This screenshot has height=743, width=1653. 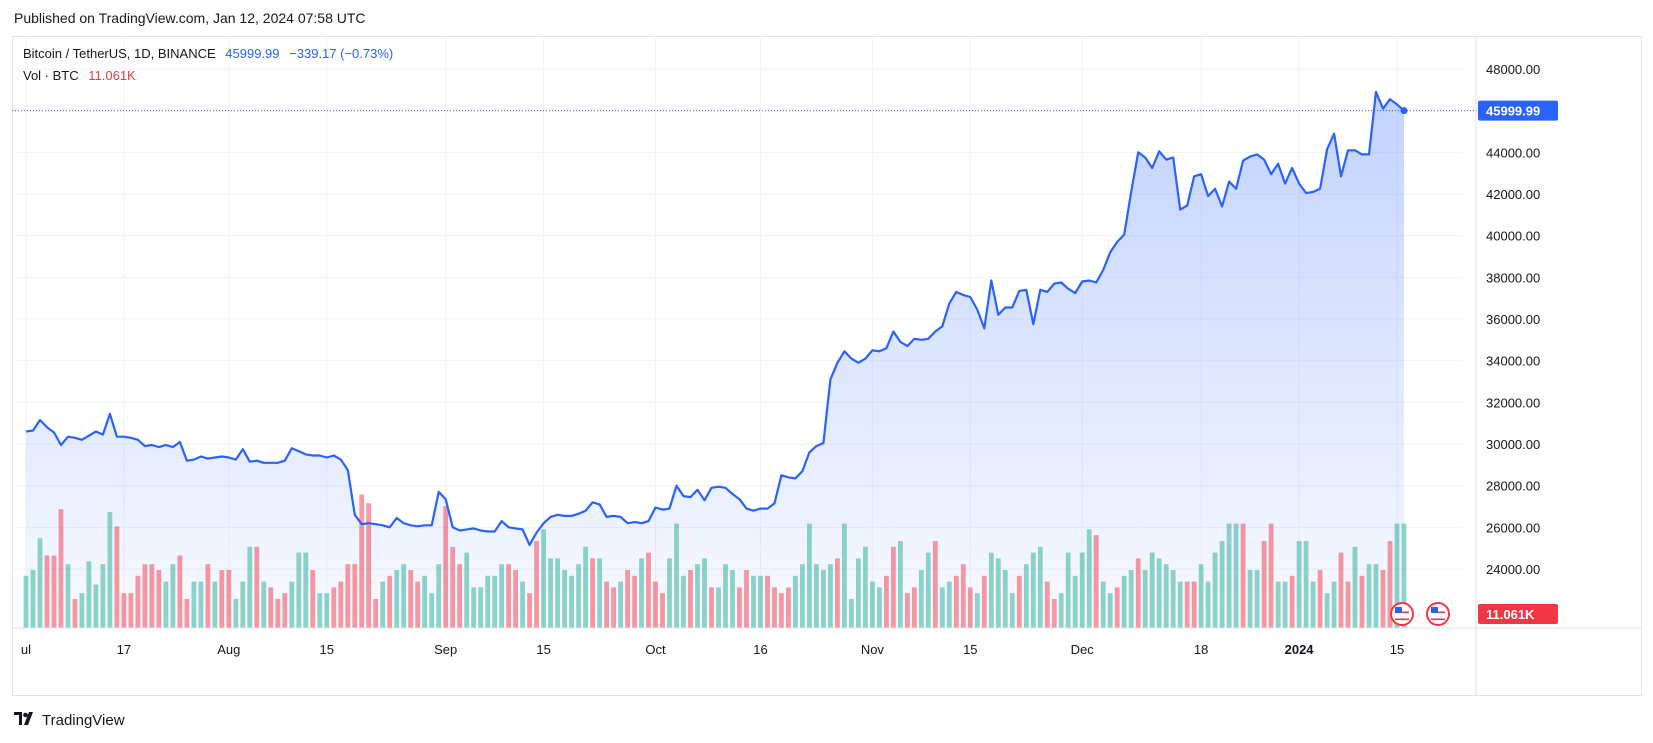 What do you see at coordinates (1402, 614) in the screenshot?
I see `us-event-flag-icon` at bounding box center [1402, 614].